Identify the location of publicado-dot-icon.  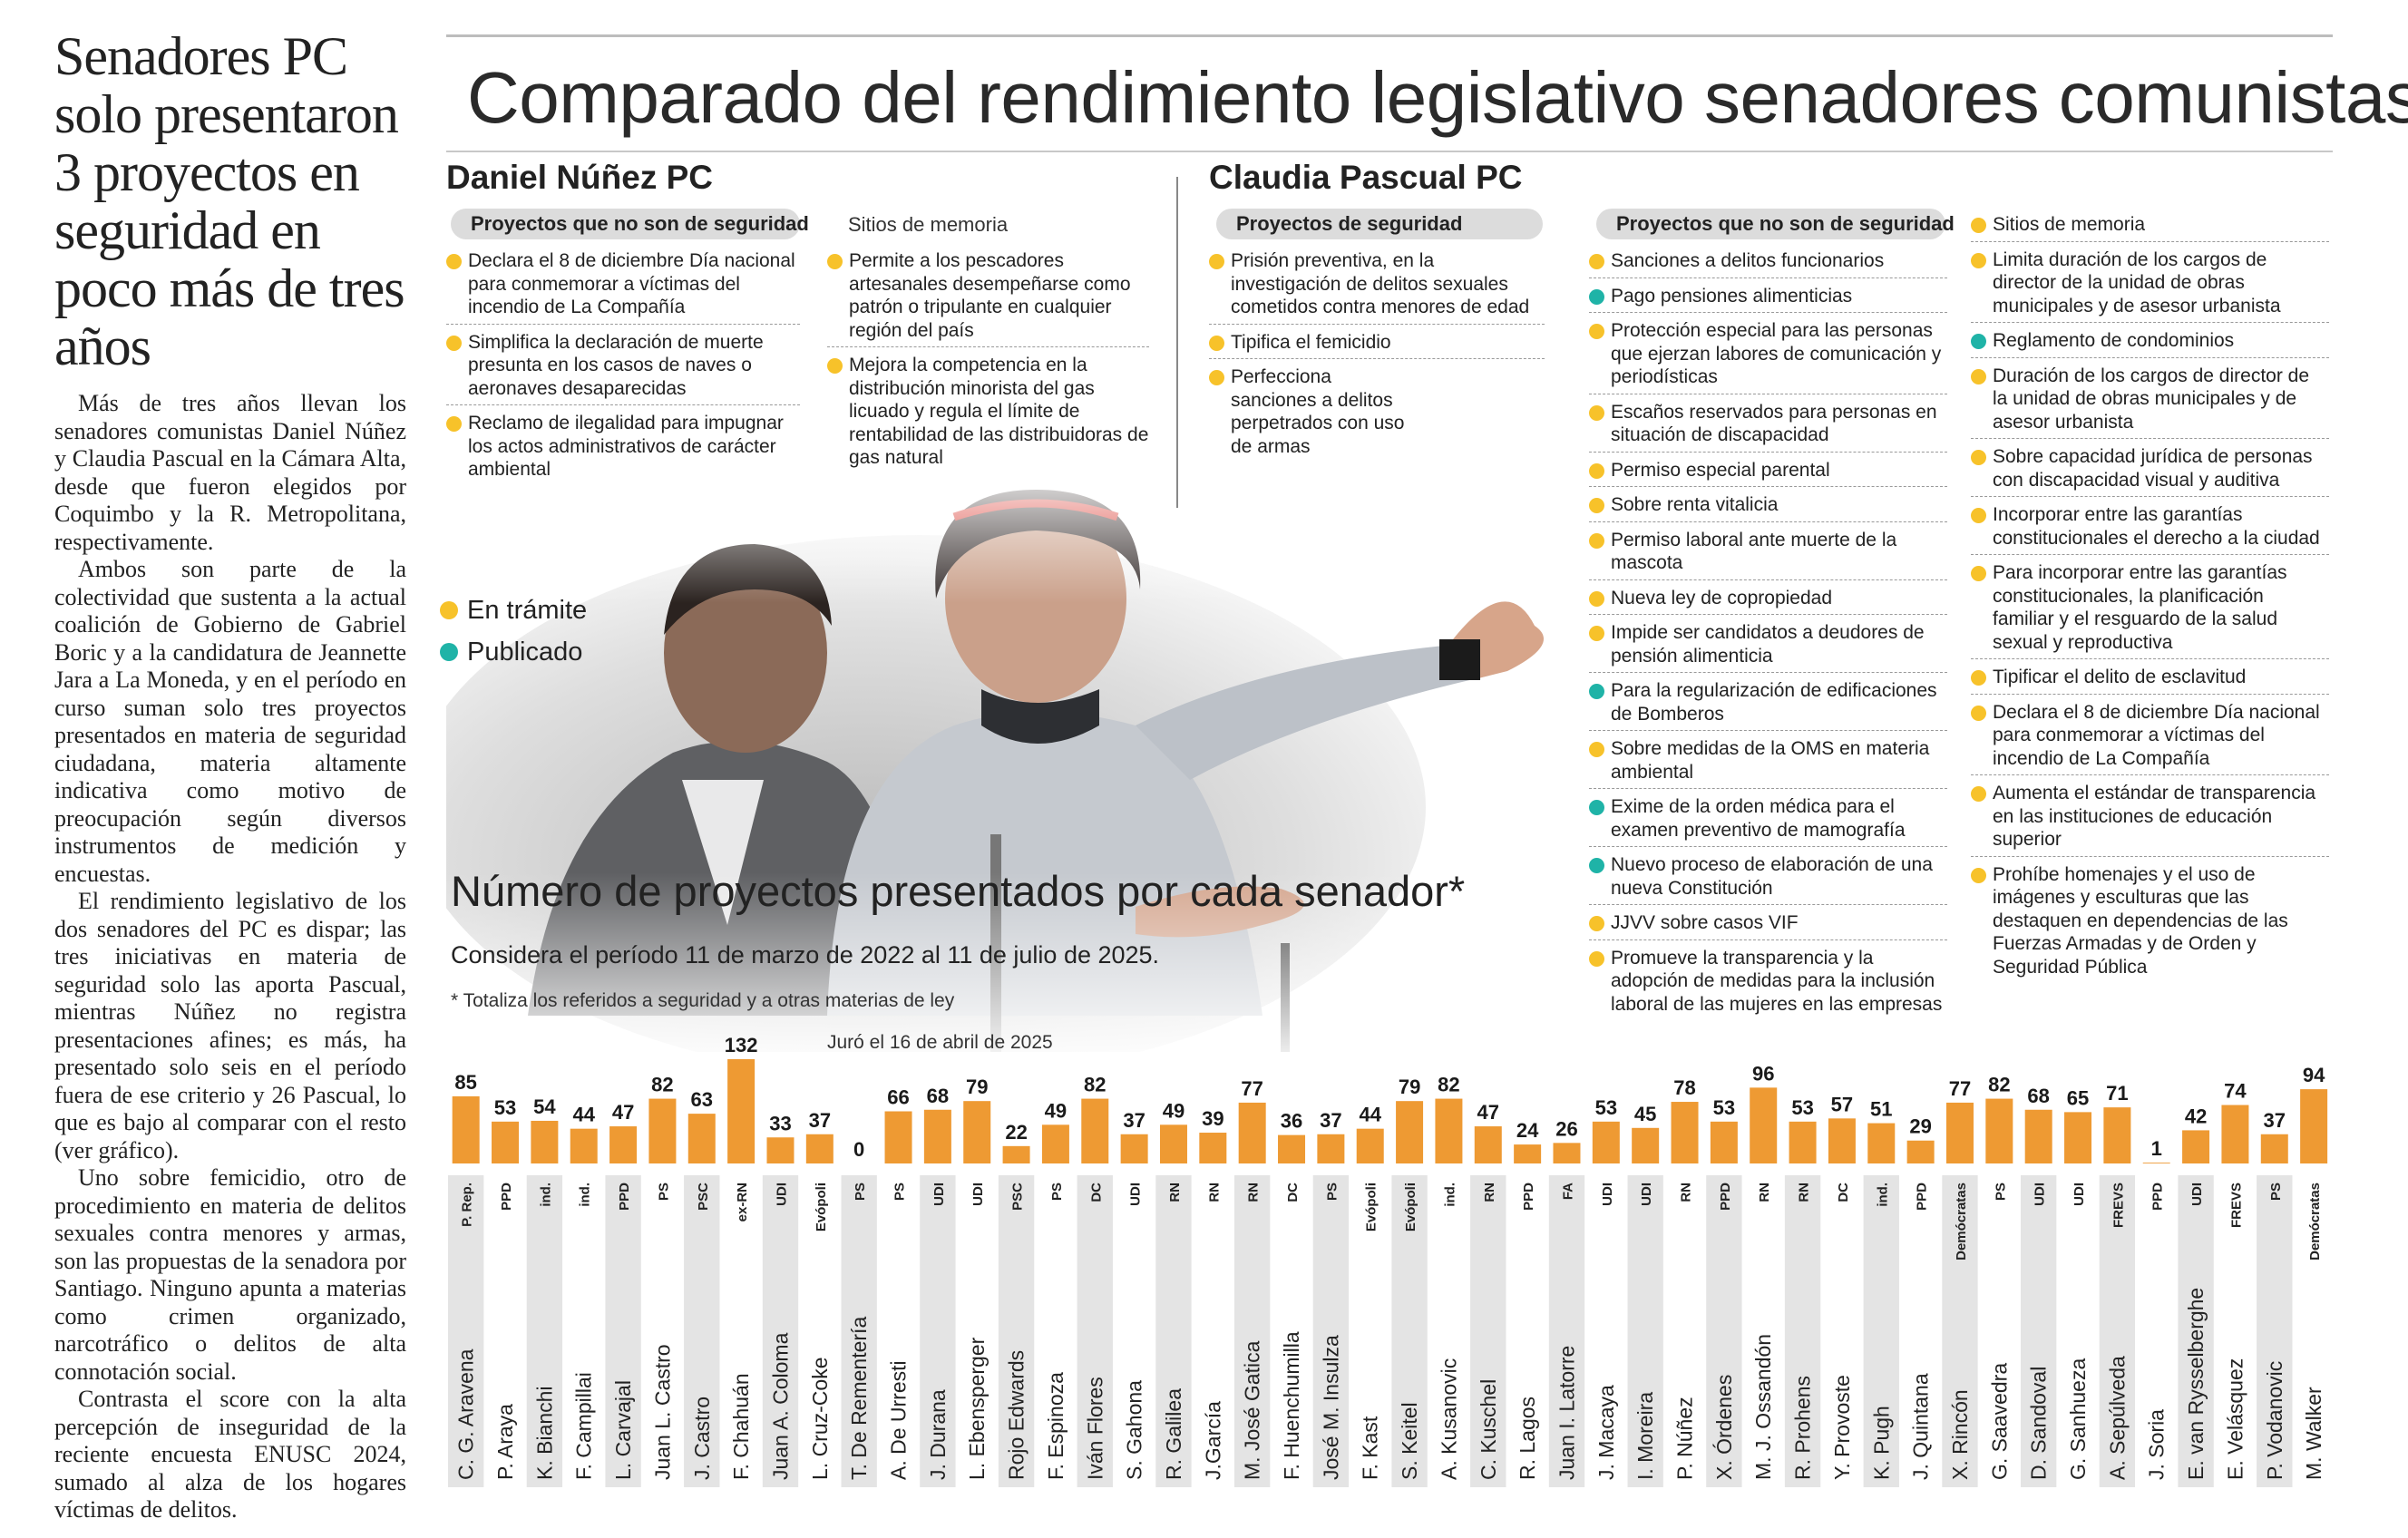
(449, 652).